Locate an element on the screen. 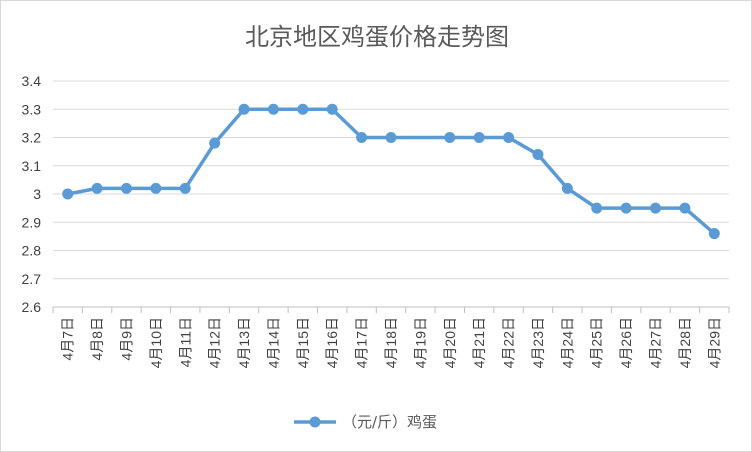  x-tick-label: 4月20日 is located at coordinates (450, 342).